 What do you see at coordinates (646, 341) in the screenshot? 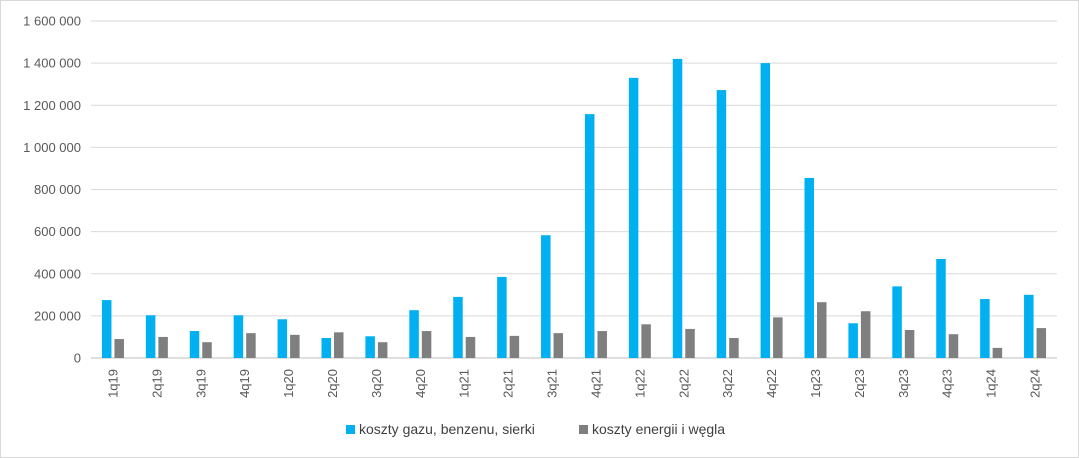
I see `bar-energy-1q22` at bounding box center [646, 341].